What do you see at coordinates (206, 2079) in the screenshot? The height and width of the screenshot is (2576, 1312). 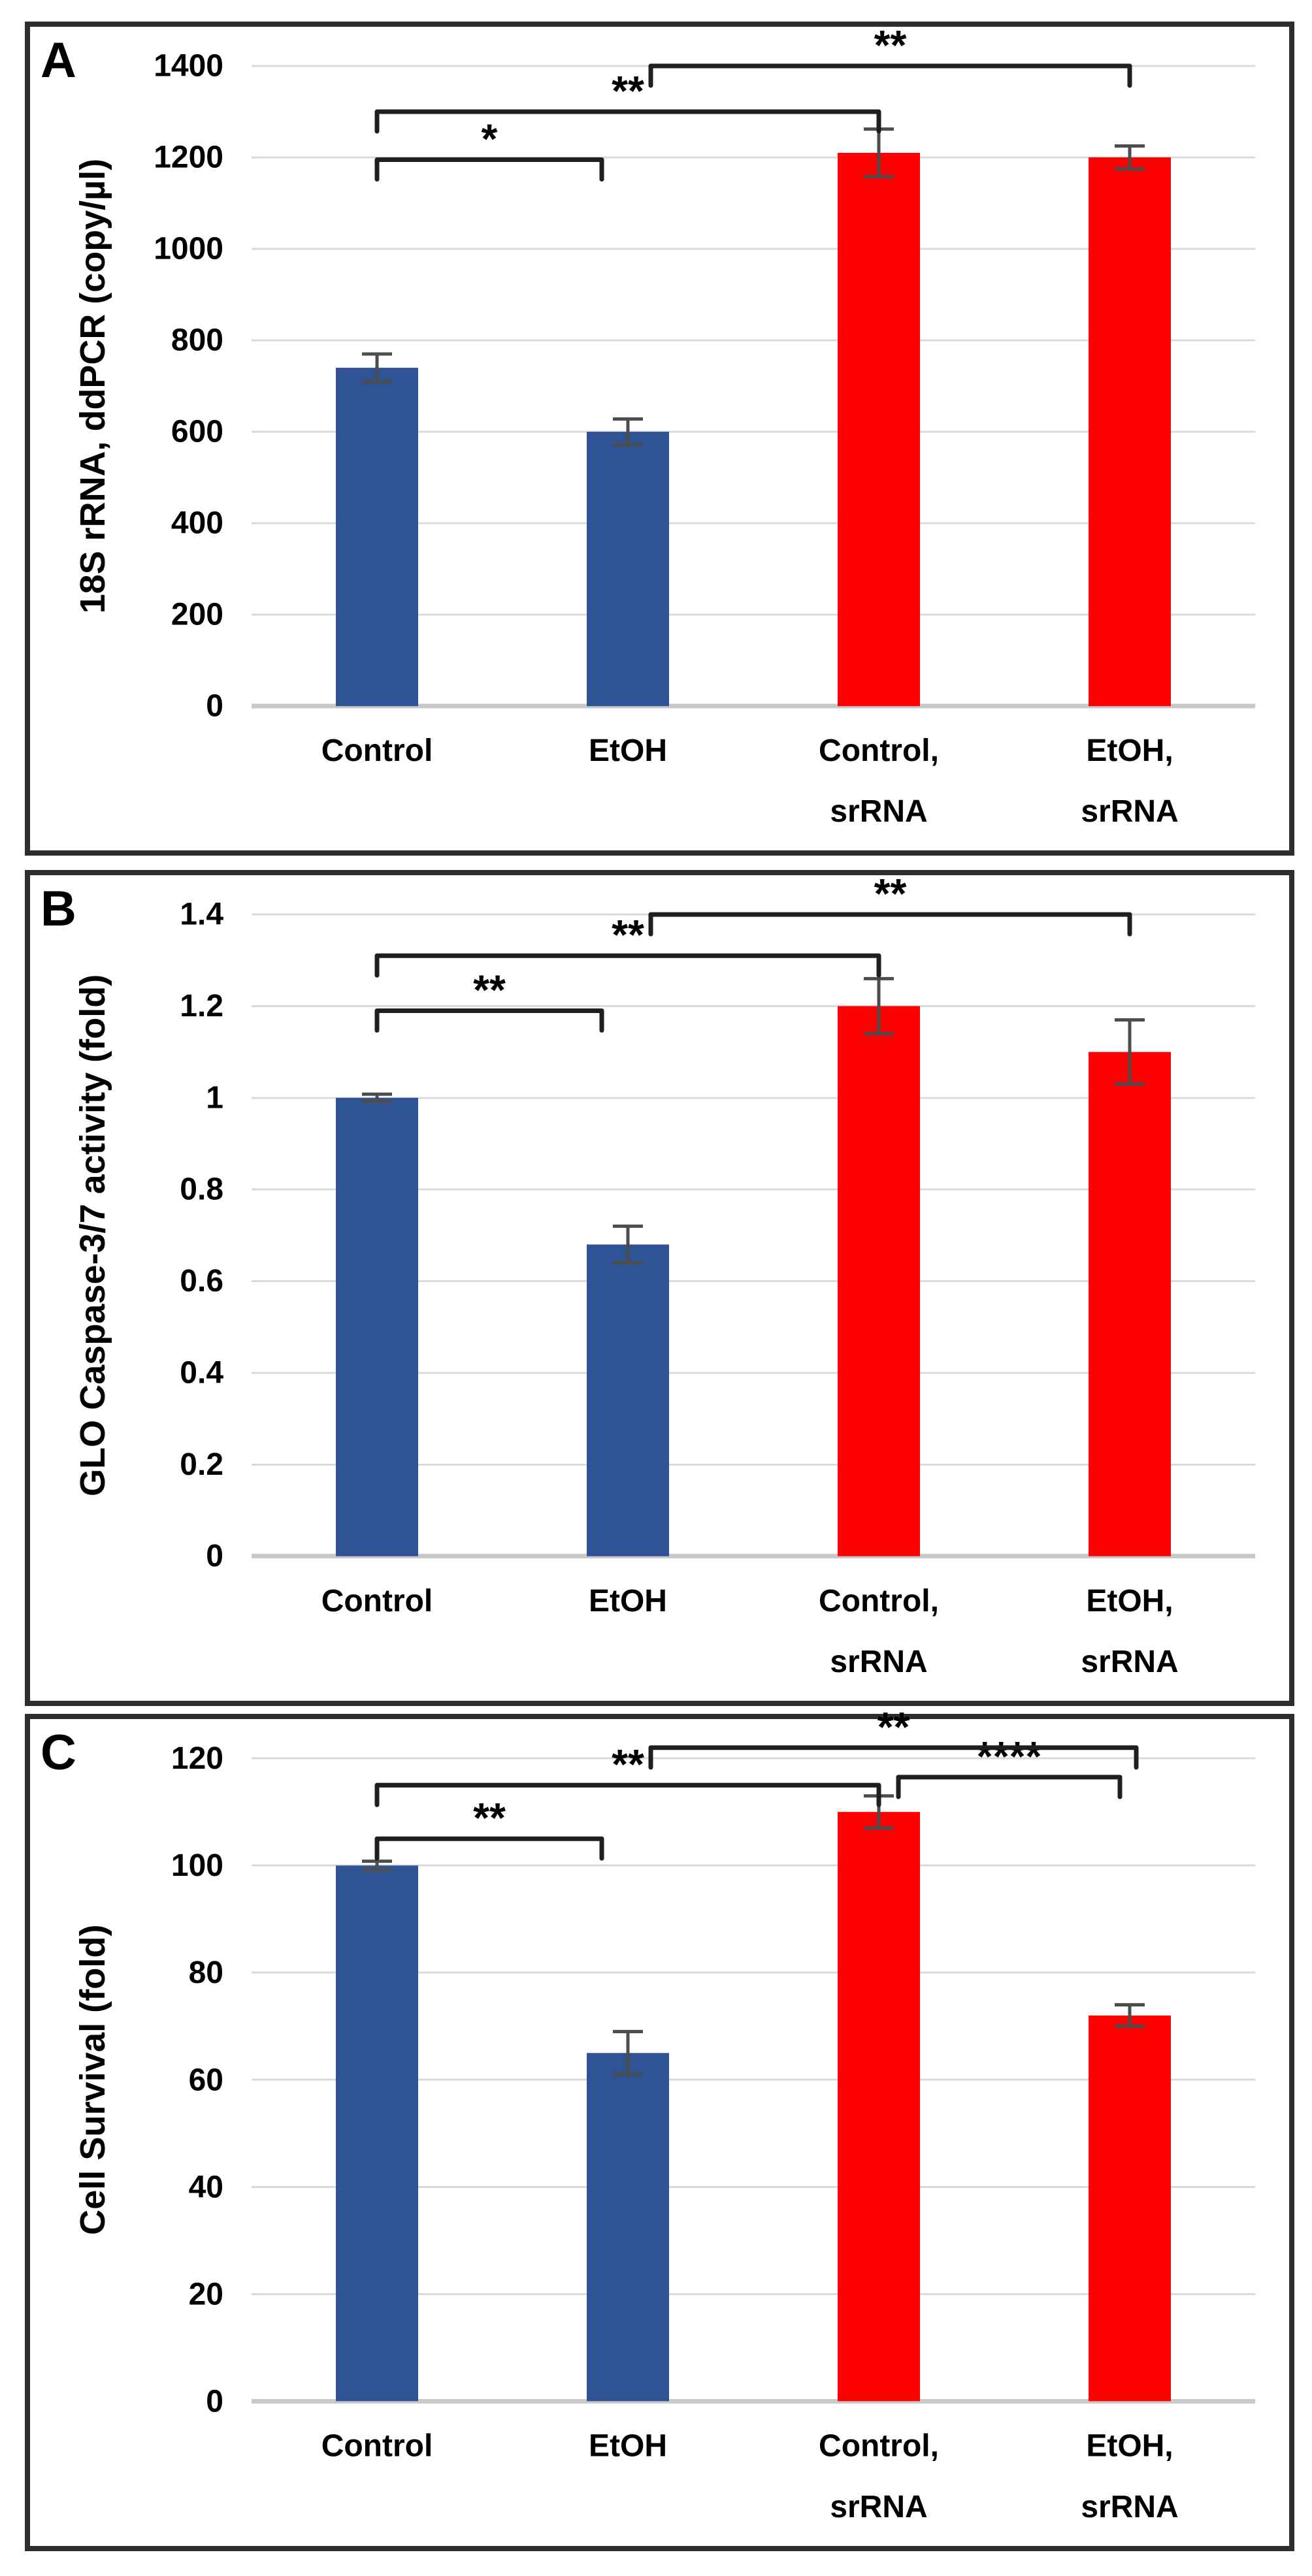 I see `y-tick-label: 60` at bounding box center [206, 2079].